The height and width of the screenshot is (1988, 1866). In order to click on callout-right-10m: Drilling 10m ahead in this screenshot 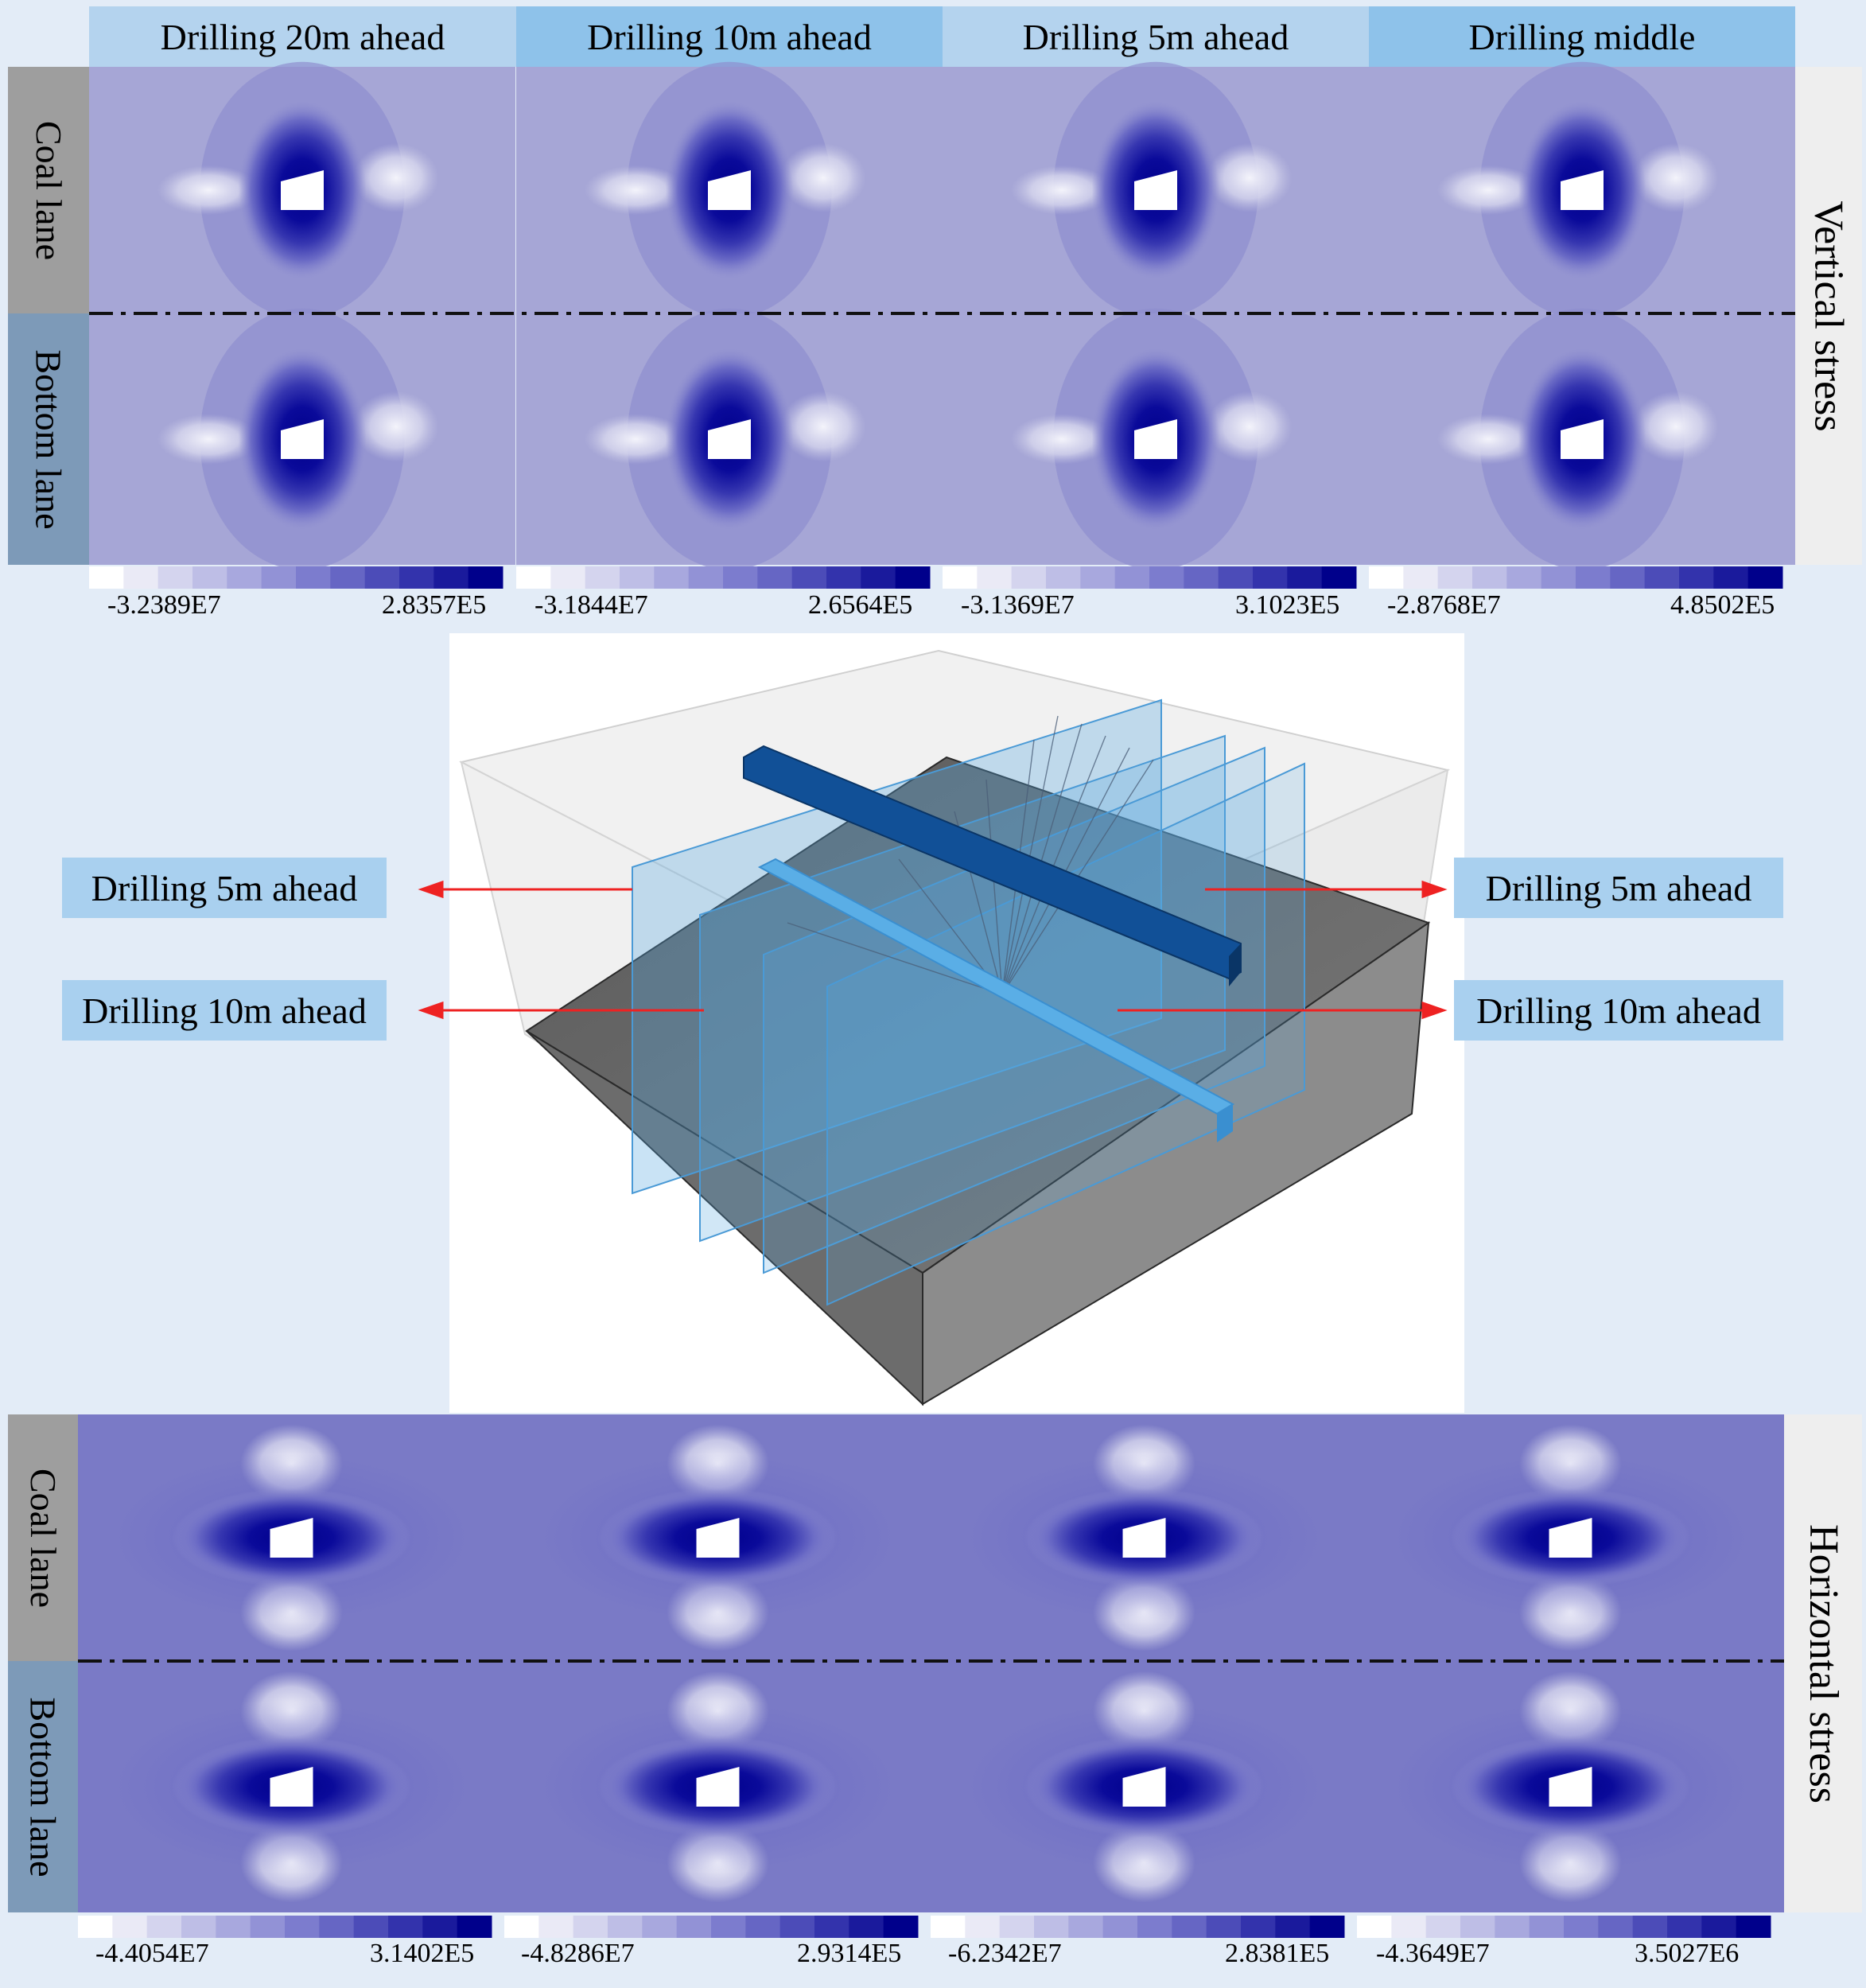, I will do `click(1619, 1010)`.